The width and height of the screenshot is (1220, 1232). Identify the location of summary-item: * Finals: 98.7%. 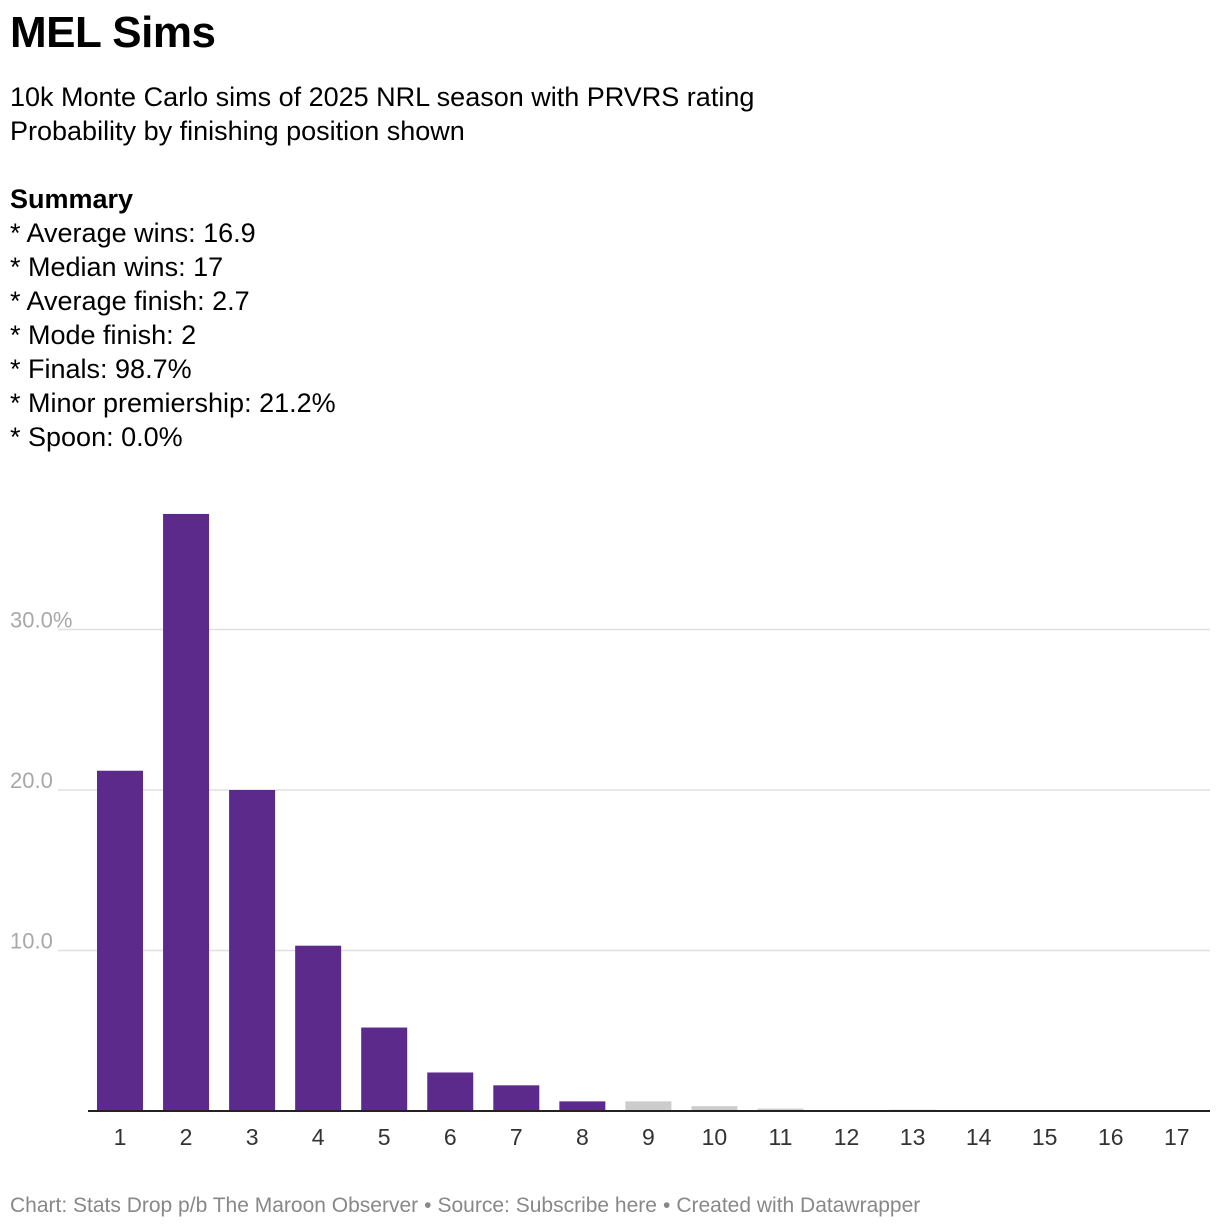
(101, 369).